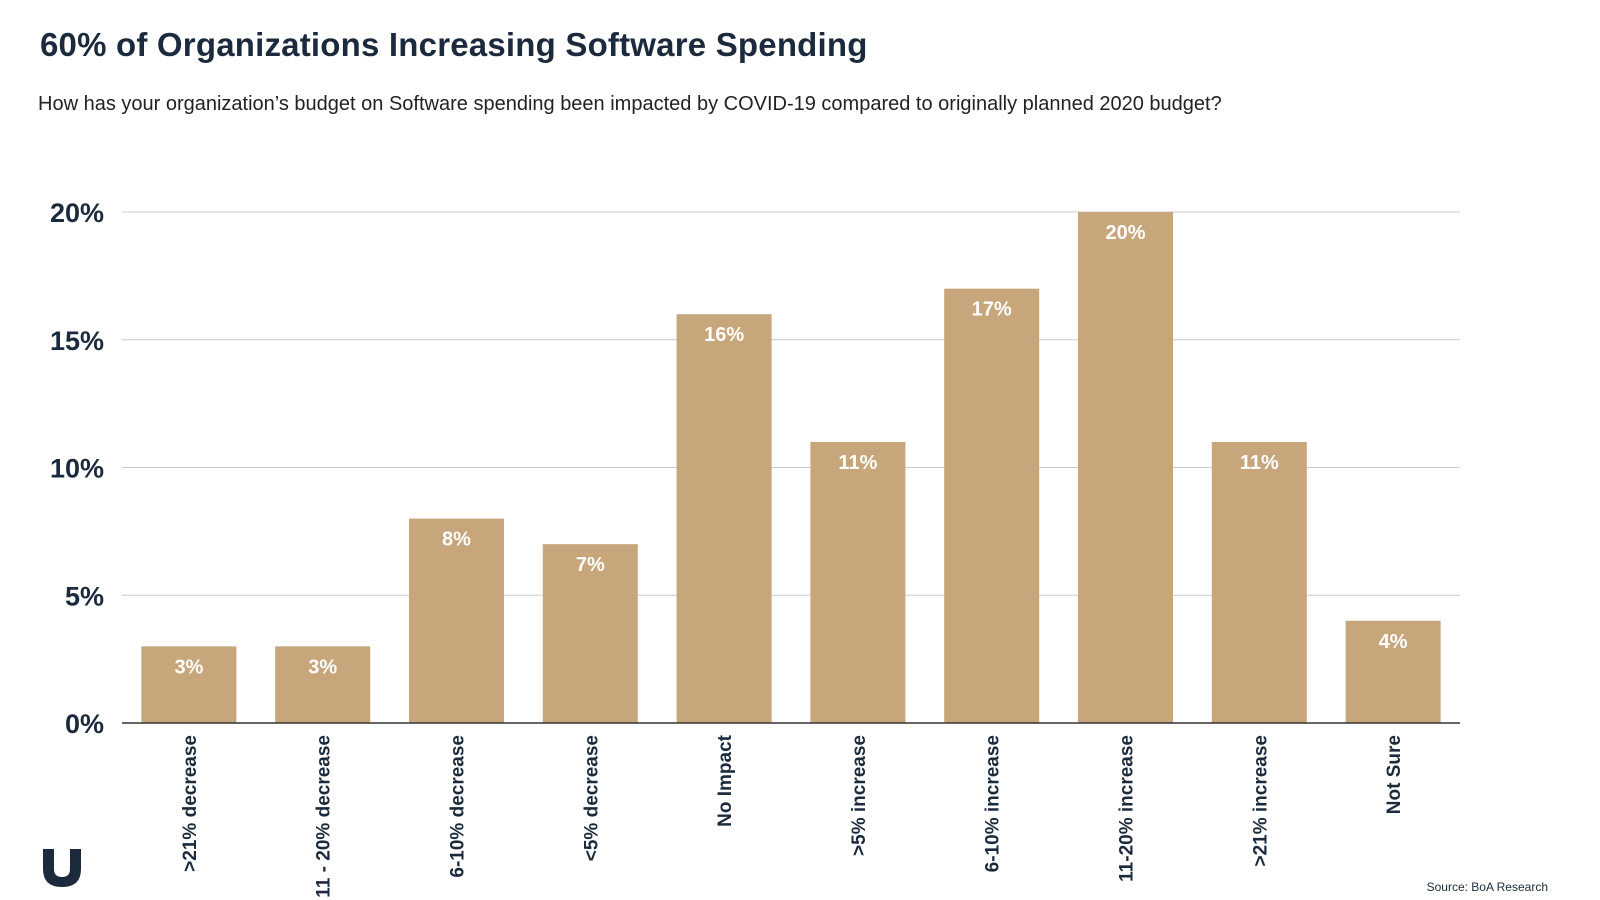  Describe the element at coordinates (77, 469) in the screenshot. I see `y-tick-label: 10%` at that location.